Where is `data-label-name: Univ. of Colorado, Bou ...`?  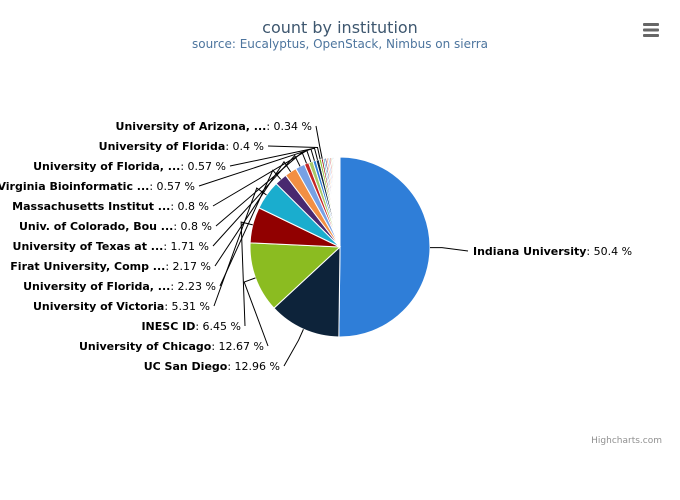
data-label-name: Univ. of Colorado, Bou ... is located at coordinates (96, 226).